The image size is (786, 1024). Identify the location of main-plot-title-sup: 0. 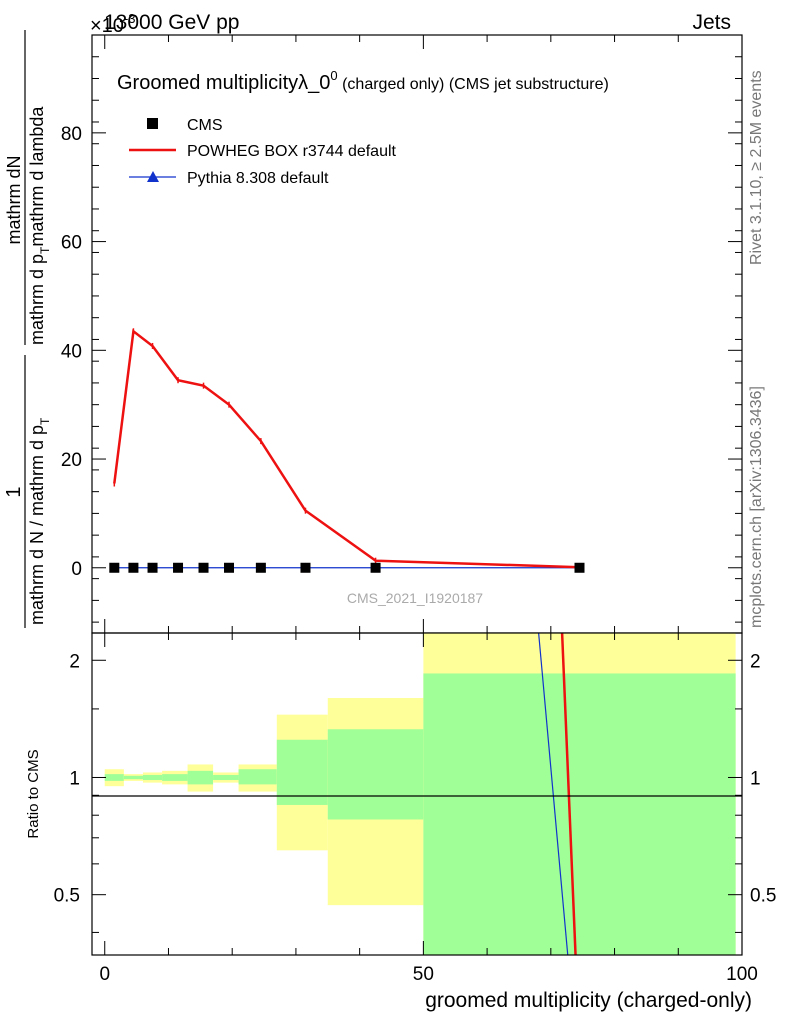
(333, 75).